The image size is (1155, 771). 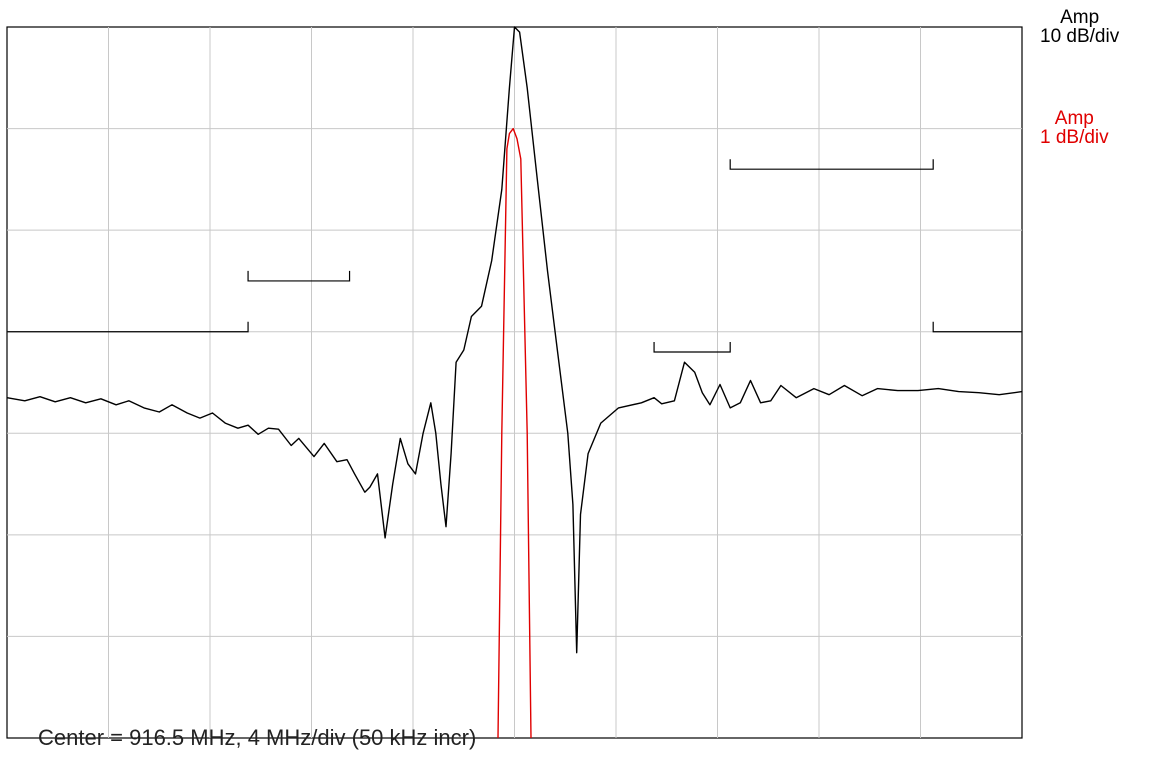 What do you see at coordinates (1074, 137) in the screenshot?
I see `legend-narrow-scale-label: 1 dB/div` at bounding box center [1074, 137].